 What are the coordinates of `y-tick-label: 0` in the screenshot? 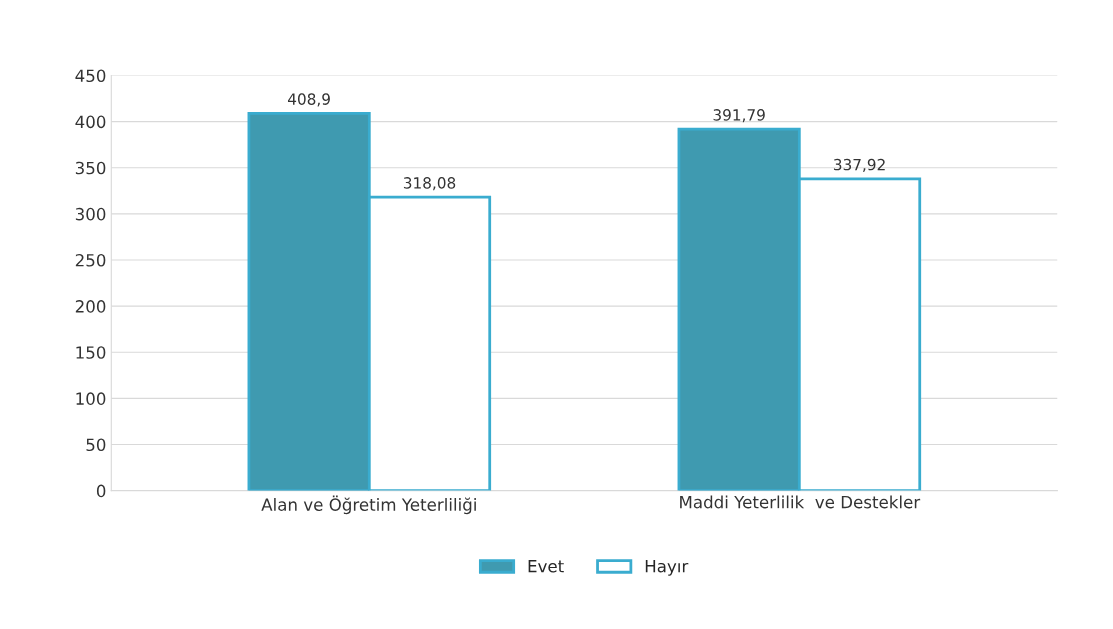 It's located at (101, 491).